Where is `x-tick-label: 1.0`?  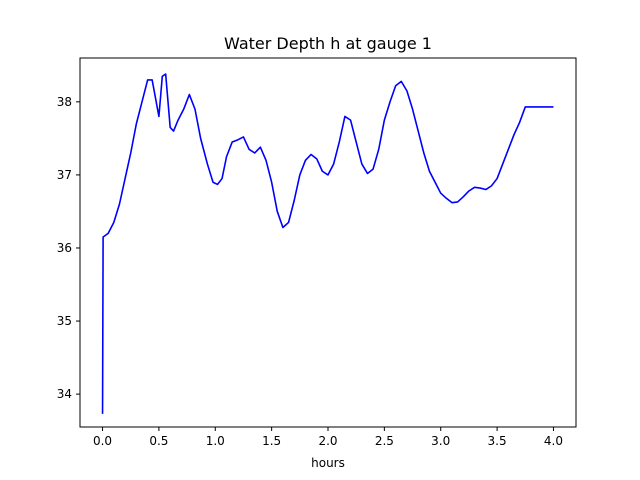
x-tick-label: 1.0 is located at coordinates (215, 441).